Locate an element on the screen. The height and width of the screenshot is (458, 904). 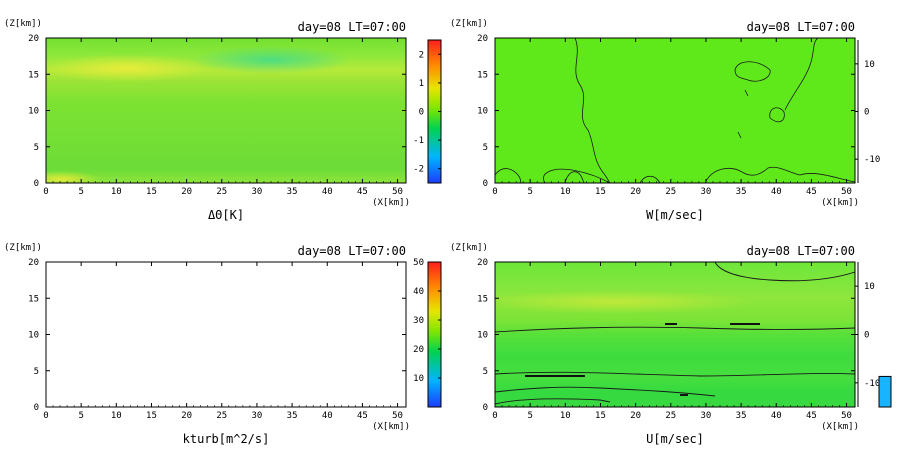
colorbar-tick-label: -1 is located at coordinates (418, 141).